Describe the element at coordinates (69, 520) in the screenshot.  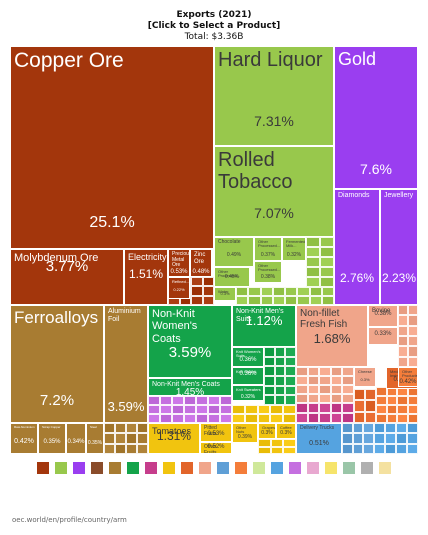
I see `source-link: oec.world/en/profile/country/arm` at that location.